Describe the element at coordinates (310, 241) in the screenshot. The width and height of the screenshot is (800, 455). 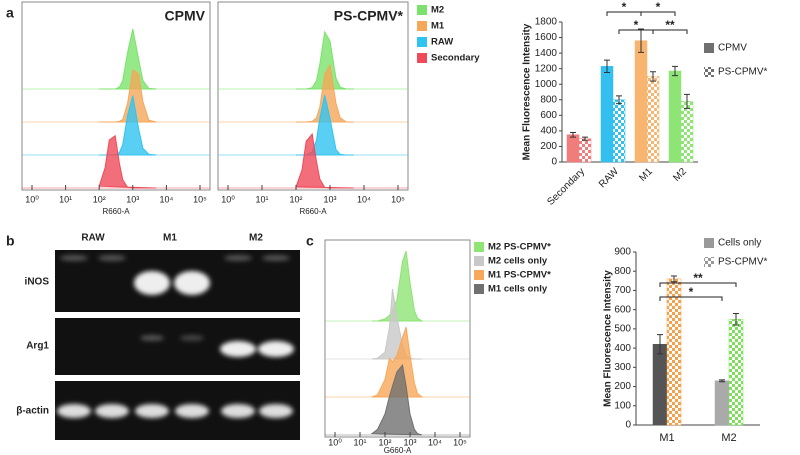
I see `panel-letter: c` at that location.